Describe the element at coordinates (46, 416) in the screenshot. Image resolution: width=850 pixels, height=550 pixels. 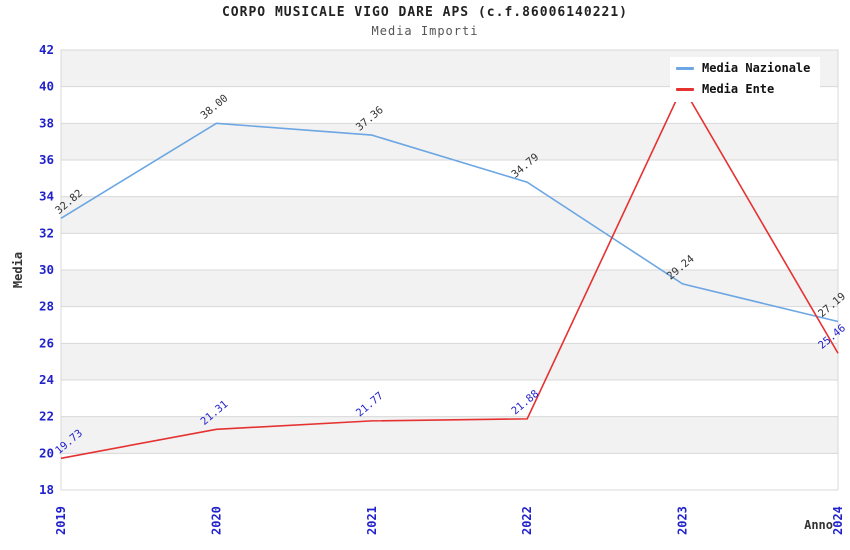
I see `y-tick-label: 22` at that location.